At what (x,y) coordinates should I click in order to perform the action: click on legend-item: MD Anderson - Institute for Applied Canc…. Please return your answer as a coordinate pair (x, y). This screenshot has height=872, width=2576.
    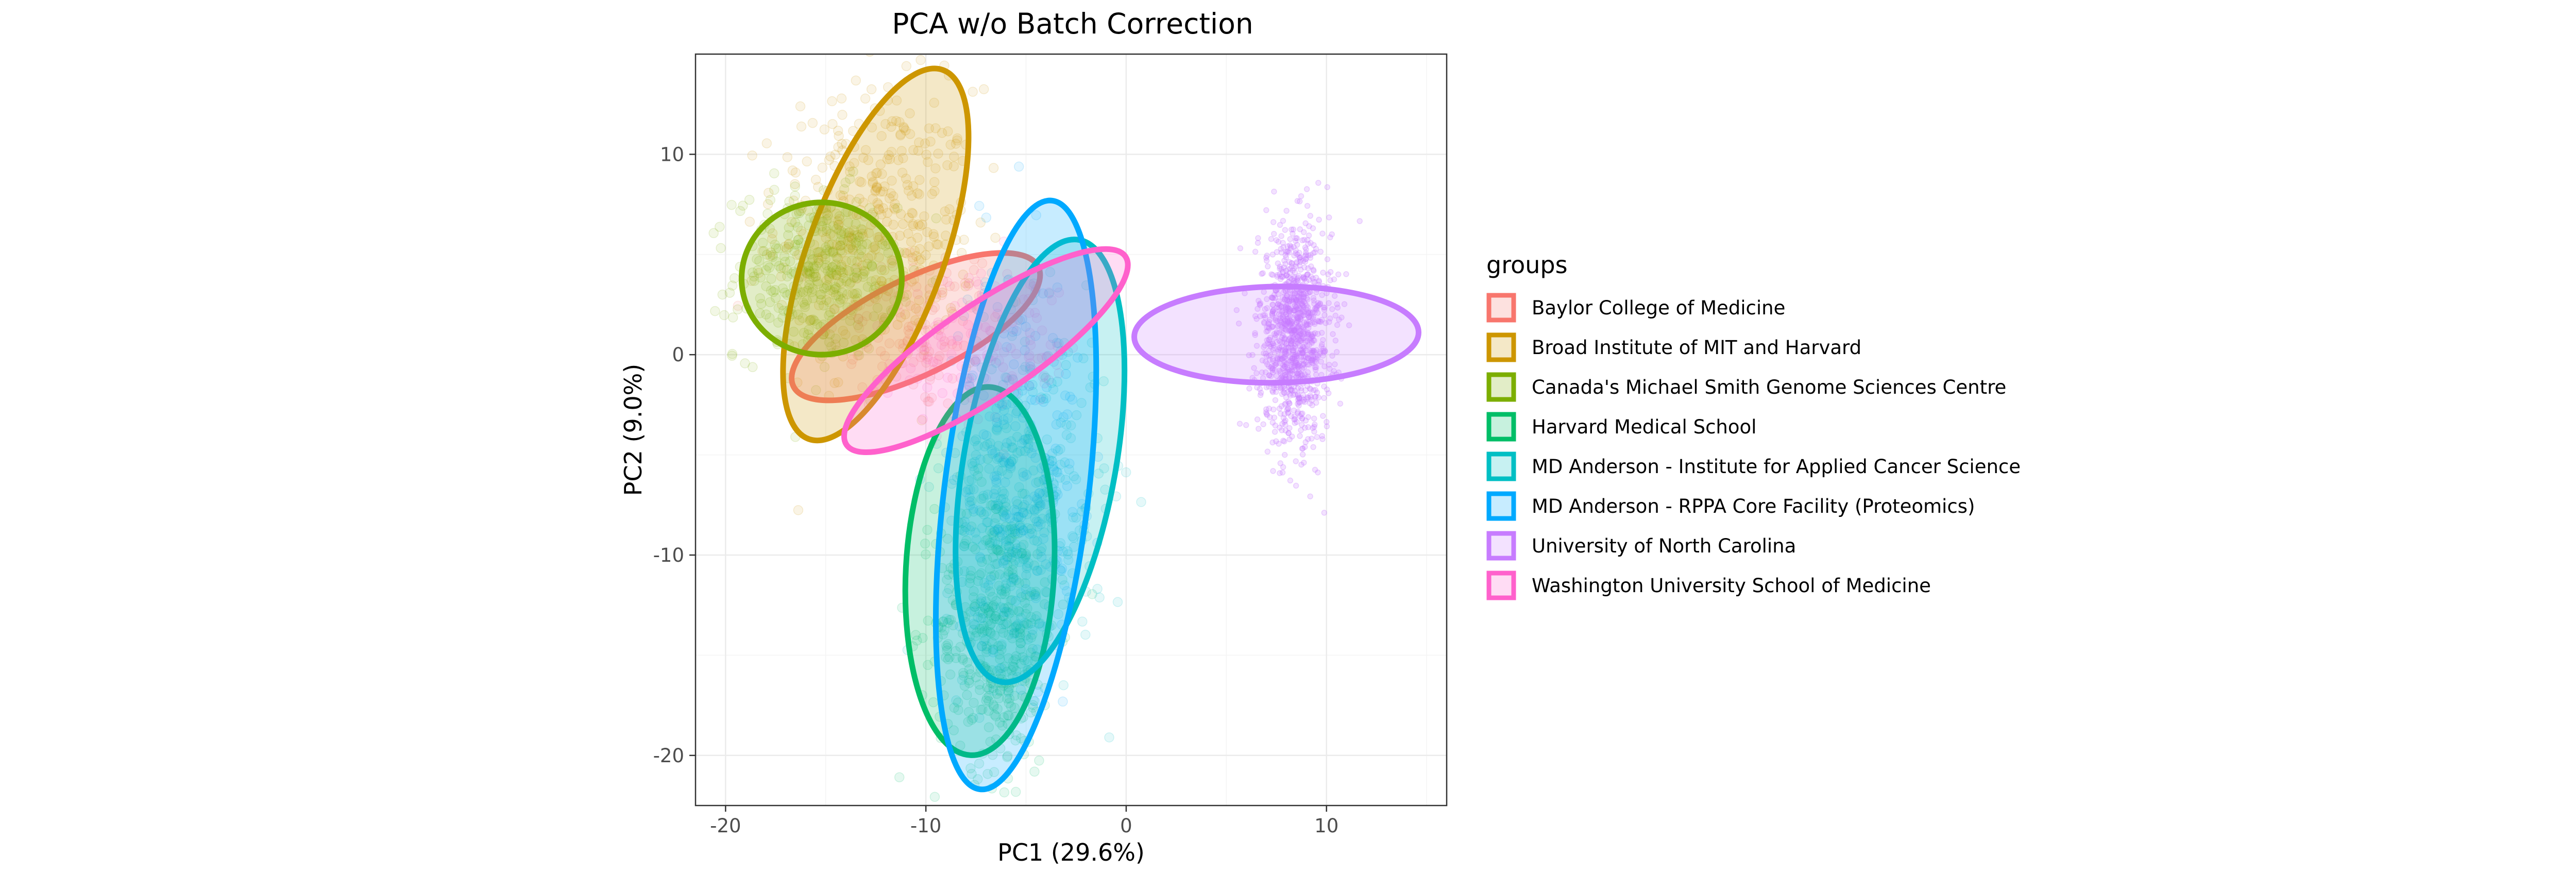
    Looking at the image, I should click on (1754, 466).